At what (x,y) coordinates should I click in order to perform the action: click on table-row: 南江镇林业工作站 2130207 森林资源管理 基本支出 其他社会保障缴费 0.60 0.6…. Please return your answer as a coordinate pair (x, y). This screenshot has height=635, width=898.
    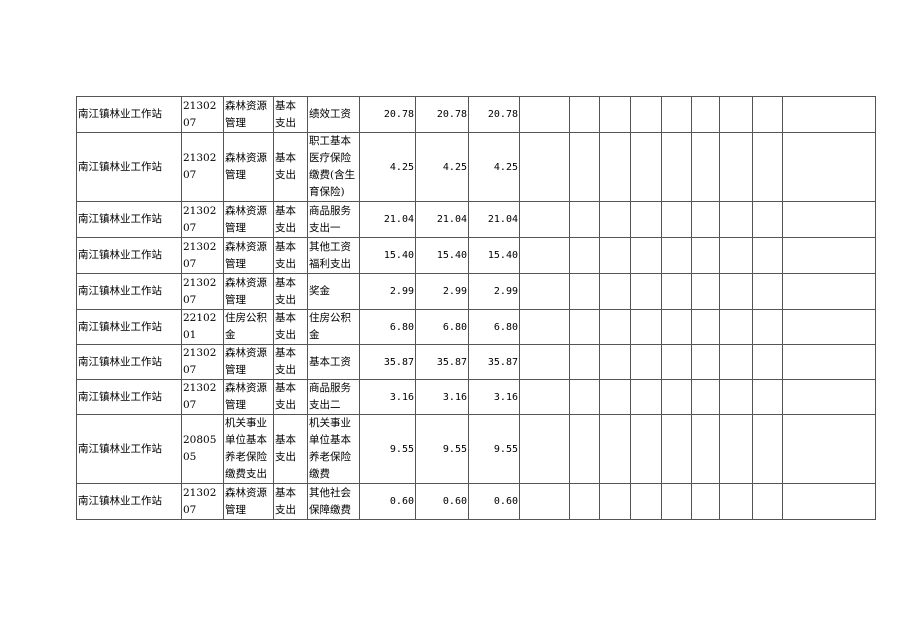
    Looking at the image, I should click on (476, 501).